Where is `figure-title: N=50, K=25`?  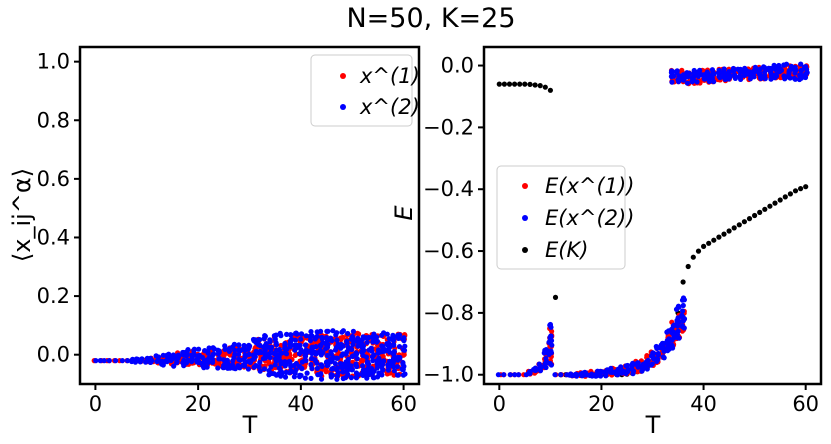
figure-title: N=50, K=25 is located at coordinates (430, 18).